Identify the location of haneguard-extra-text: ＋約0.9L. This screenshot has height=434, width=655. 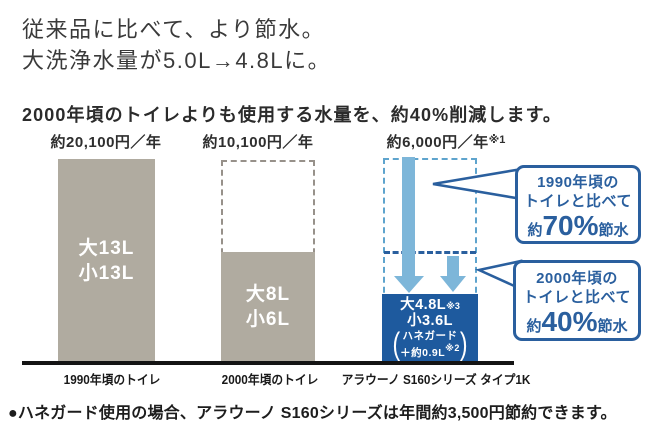
(423, 352).